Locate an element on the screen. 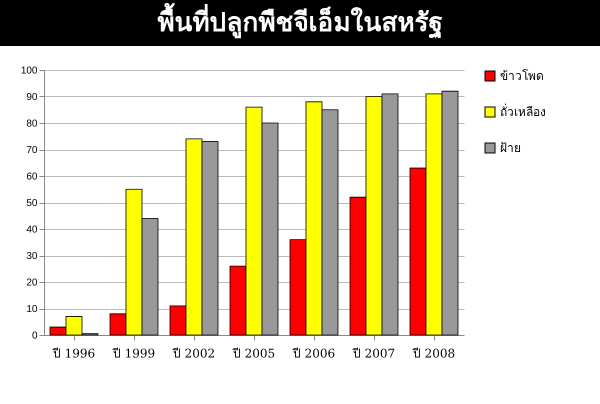 This screenshot has height=404, width=600. y-tick-label: 90 is located at coordinates (32, 97).